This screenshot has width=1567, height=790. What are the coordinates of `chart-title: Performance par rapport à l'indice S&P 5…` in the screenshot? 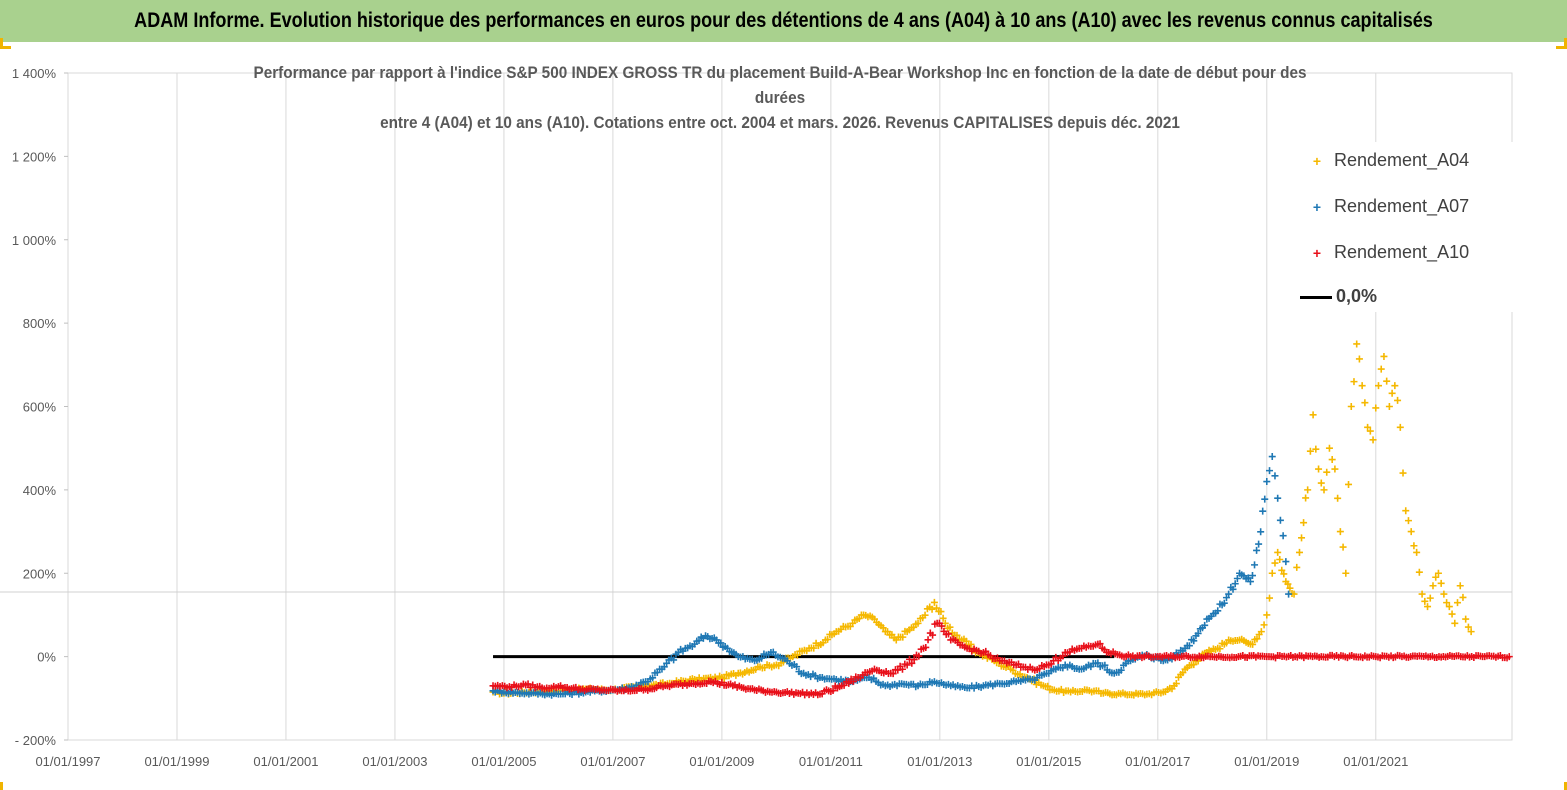 It's located at (780, 97).